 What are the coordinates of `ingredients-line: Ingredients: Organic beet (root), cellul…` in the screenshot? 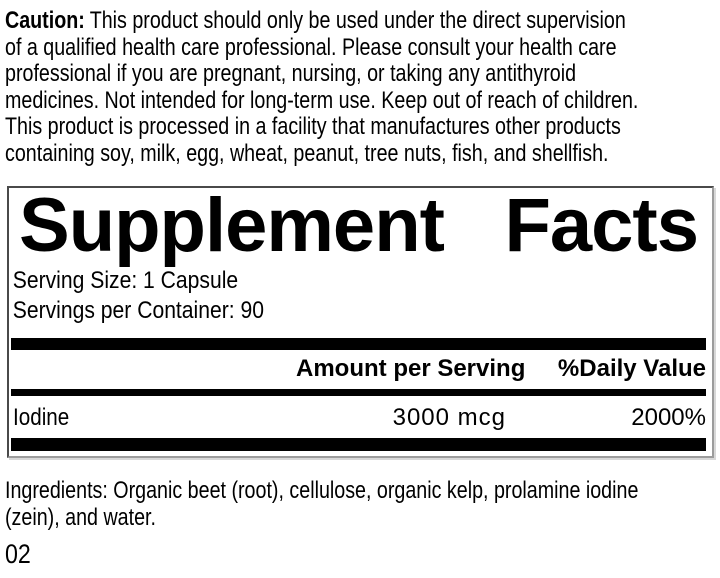 It's located at (322, 490).